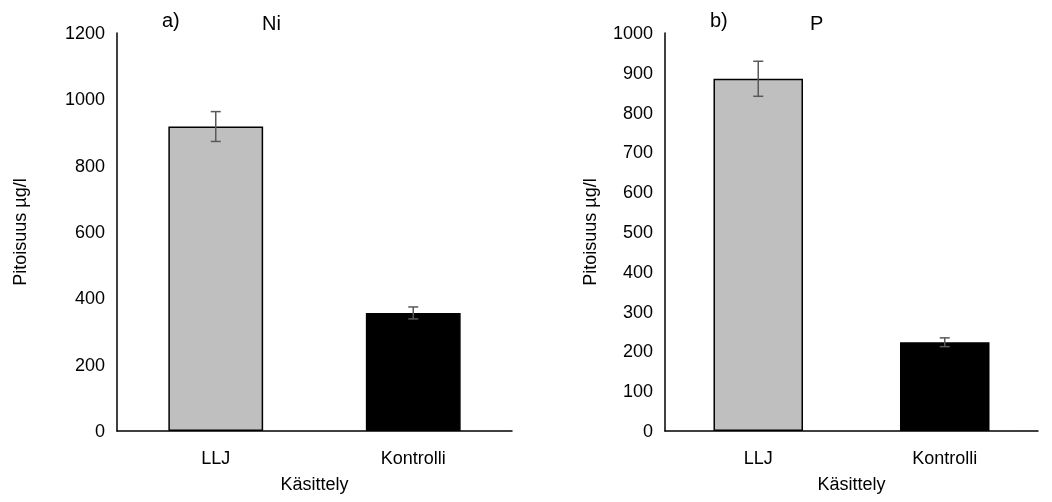 This screenshot has width=1052, height=502. Describe the element at coordinates (84, 33) in the screenshot. I see `y-tick-label: 1200` at that location.